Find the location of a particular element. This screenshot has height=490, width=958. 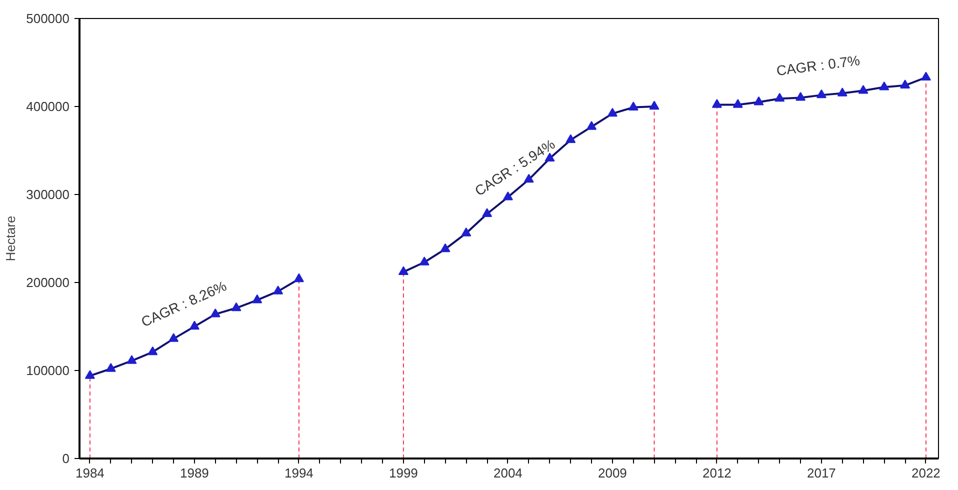

y-tick-label: 400000 is located at coordinates (48, 106).